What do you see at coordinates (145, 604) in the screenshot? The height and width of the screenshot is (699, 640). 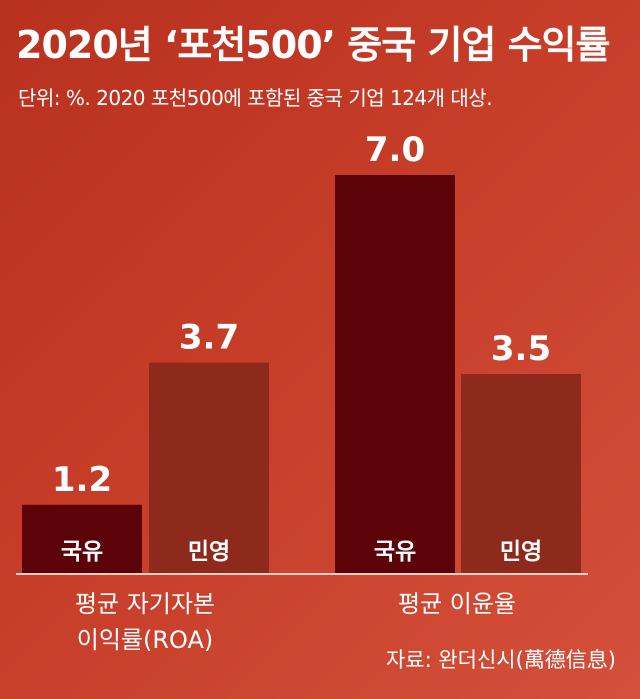 I see `category-label: 평균 자기자본` at bounding box center [145, 604].